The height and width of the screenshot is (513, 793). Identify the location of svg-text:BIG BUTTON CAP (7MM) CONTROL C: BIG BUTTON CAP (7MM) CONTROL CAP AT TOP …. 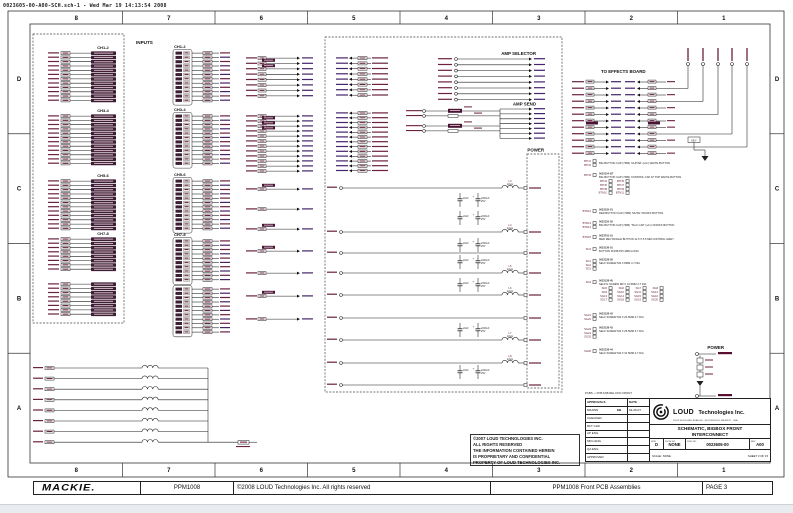
(640, 177).